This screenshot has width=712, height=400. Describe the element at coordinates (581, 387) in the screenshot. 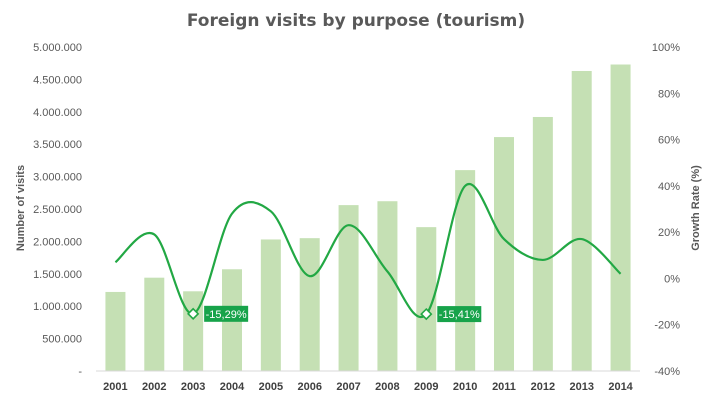

I see `x-tick-label: 2013` at that location.